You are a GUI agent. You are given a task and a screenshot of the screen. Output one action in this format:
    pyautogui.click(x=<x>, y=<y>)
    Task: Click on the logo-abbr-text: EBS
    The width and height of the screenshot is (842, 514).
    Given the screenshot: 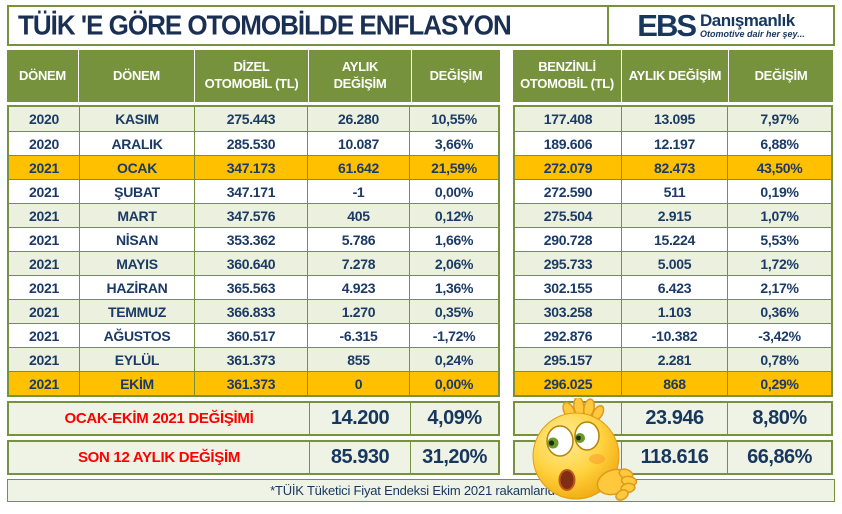 What is the action you would take?
    pyautogui.click(x=667, y=25)
    